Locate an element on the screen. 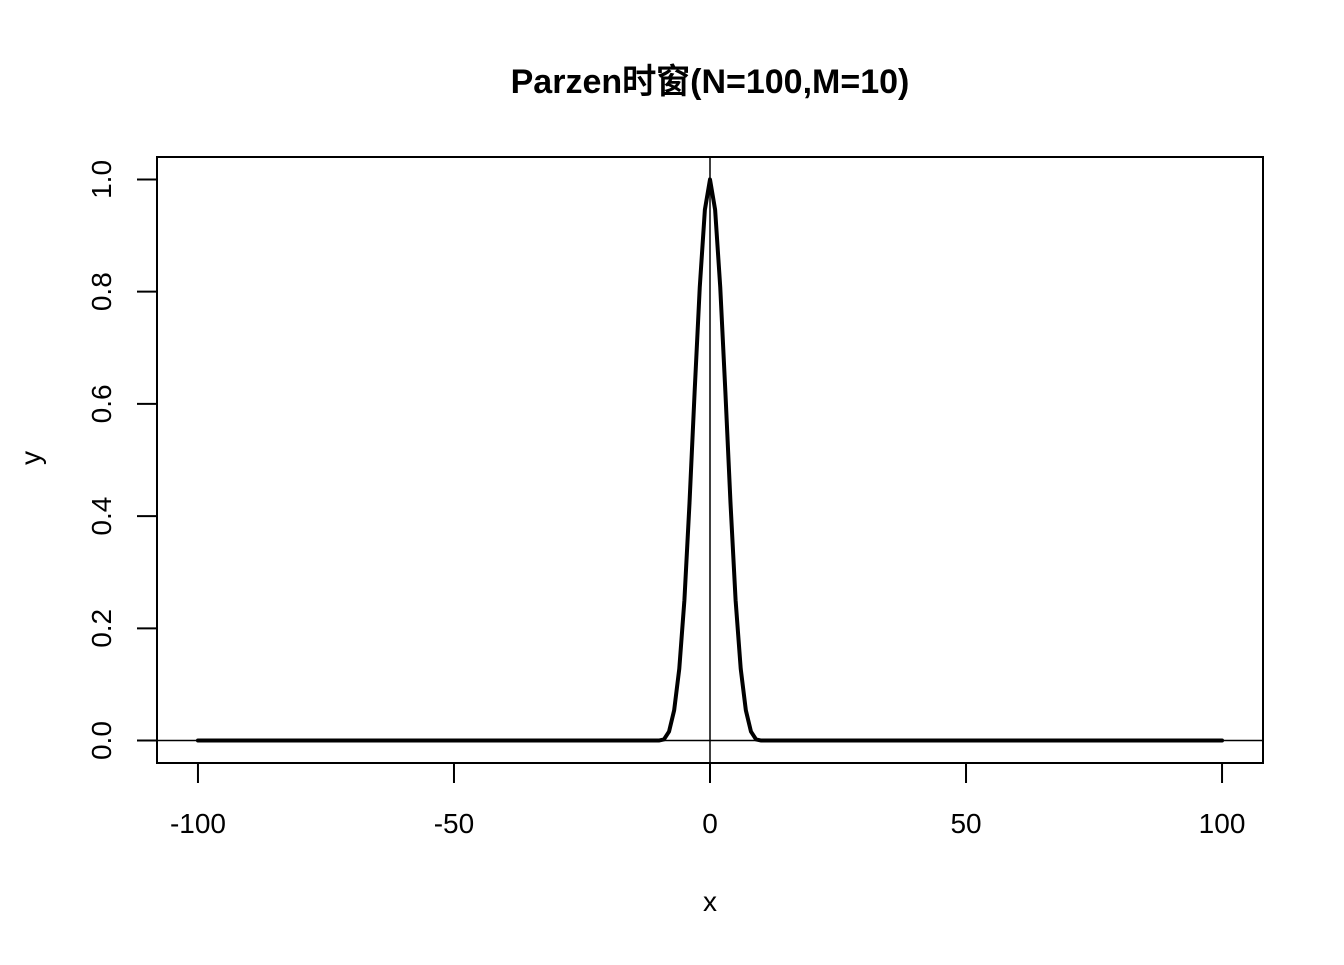 This screenshot has width=1344, height=965. y-tick-label: 1.0 is located at coordinates (101, 179).